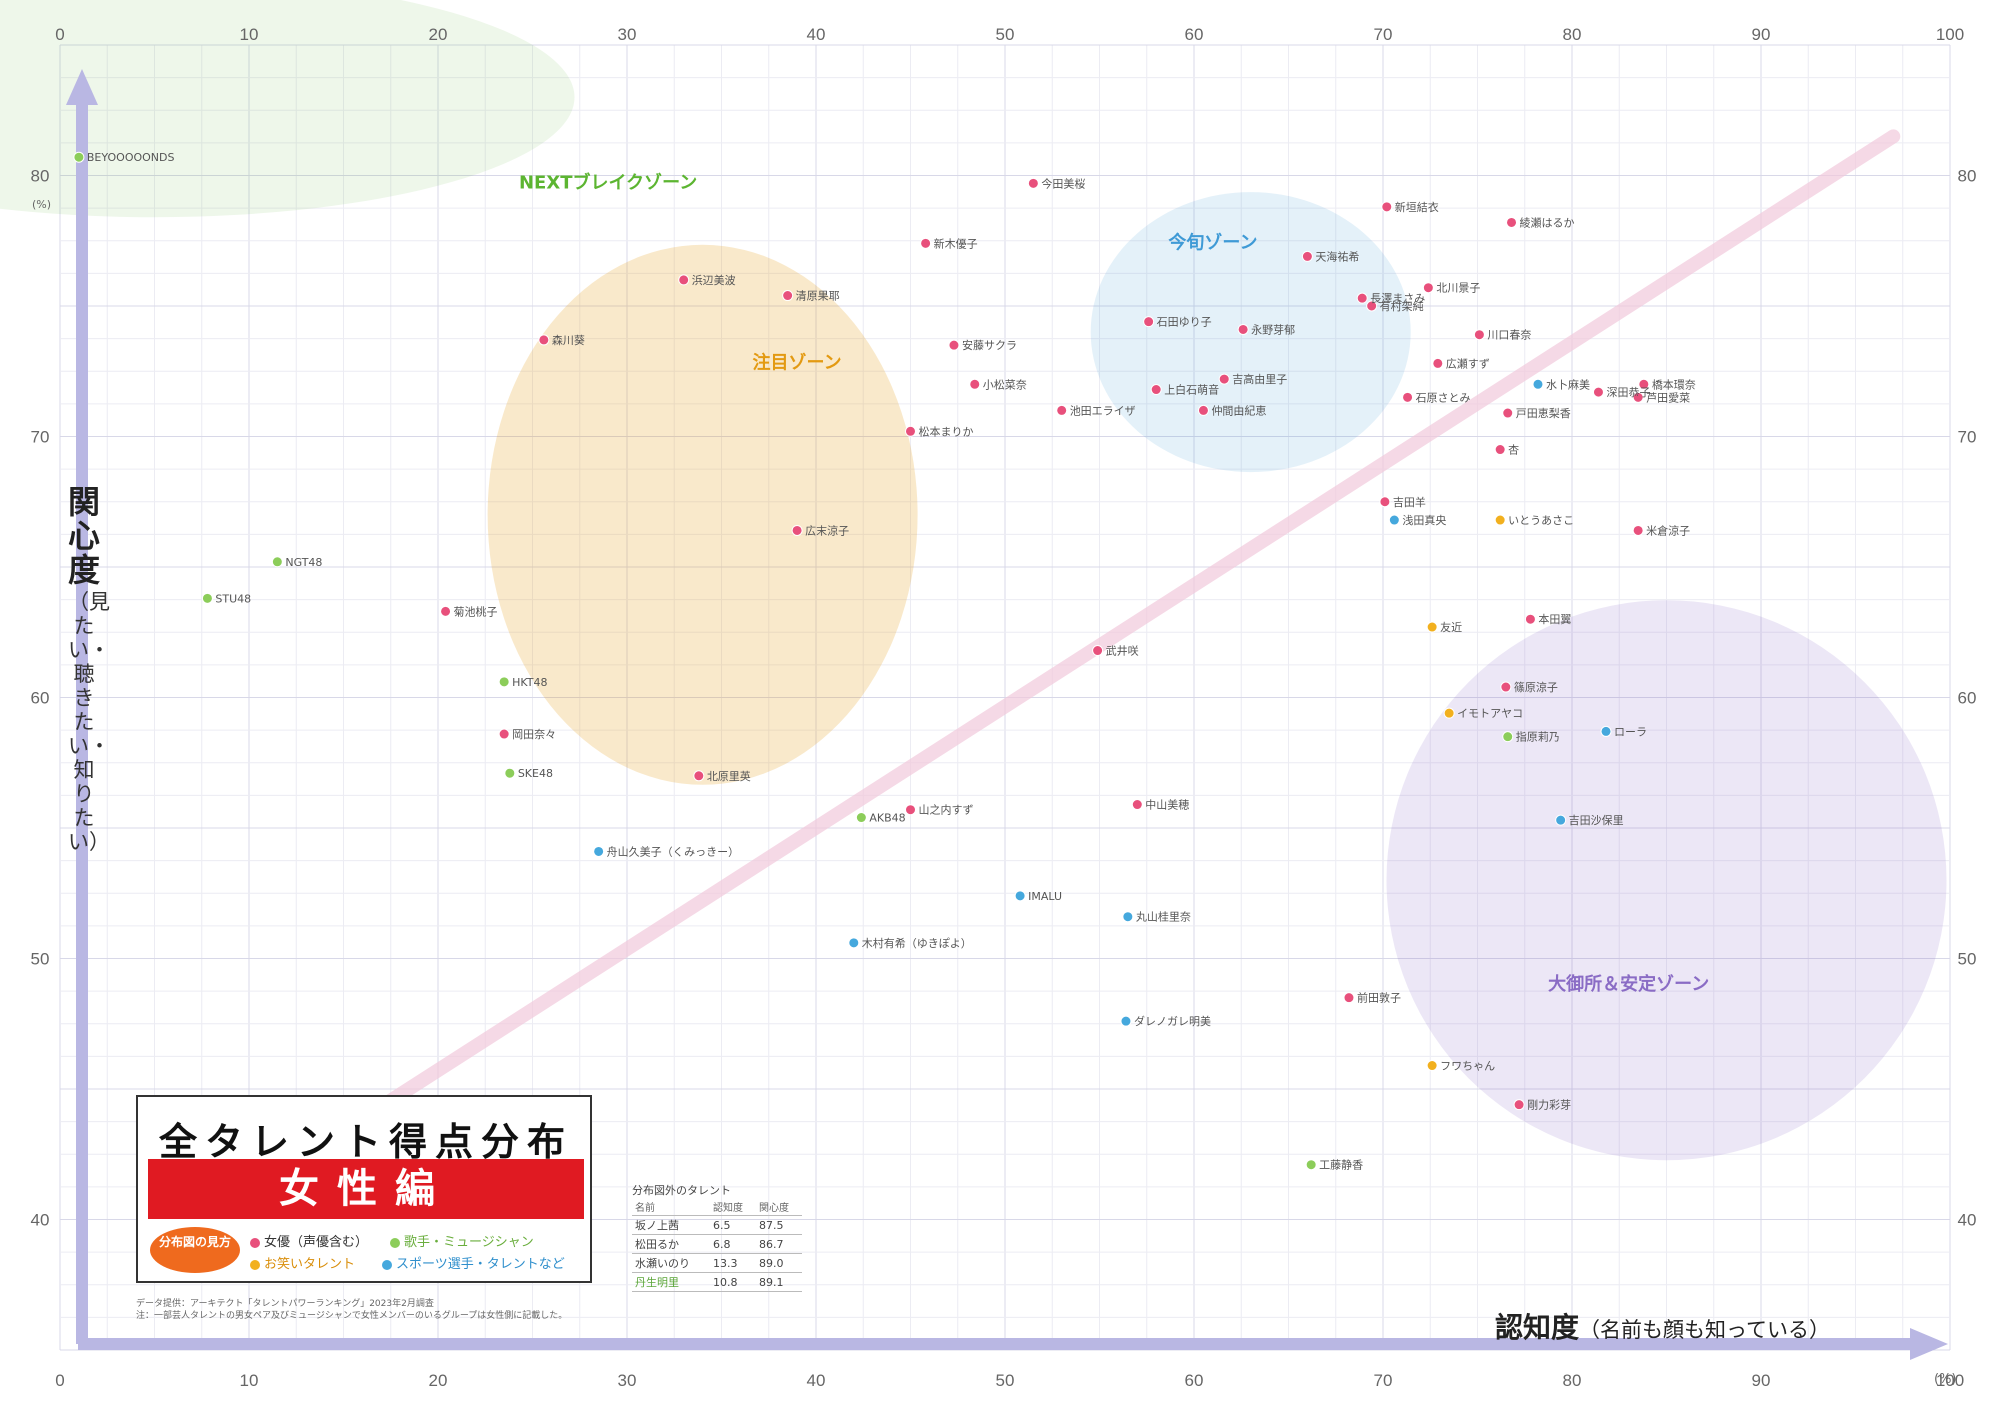 The image size is (2000, 1414). What do you see at coordinates (302, 1262) in the screenshot?
I see `legend-item-comedian: お笑いタレント` at bounding box center [302, 1262].